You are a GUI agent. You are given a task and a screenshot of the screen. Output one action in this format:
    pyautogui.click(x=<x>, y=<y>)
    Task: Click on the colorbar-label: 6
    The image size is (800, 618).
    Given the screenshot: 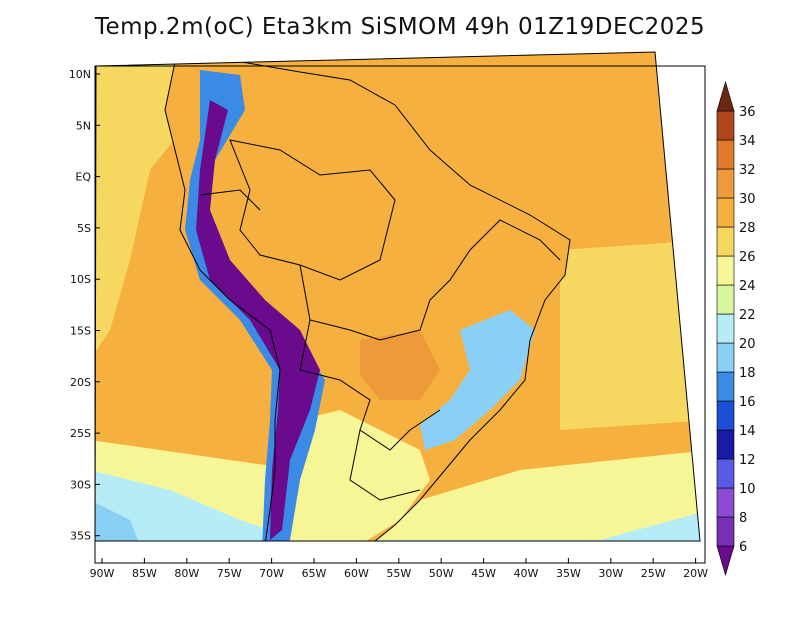 What is the action you would take?
    pyautogui.click(x=743, y=547)
    